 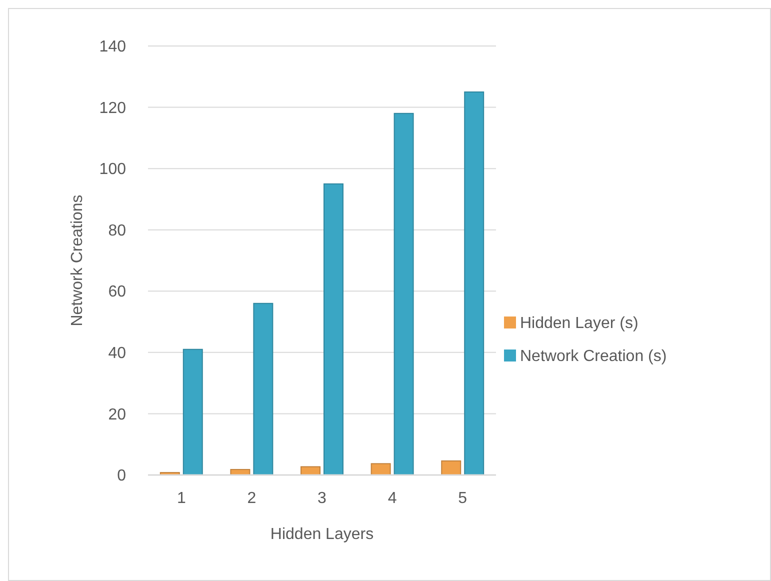 I want to click on x-tick-label: 1, so click(x=181, y=498).